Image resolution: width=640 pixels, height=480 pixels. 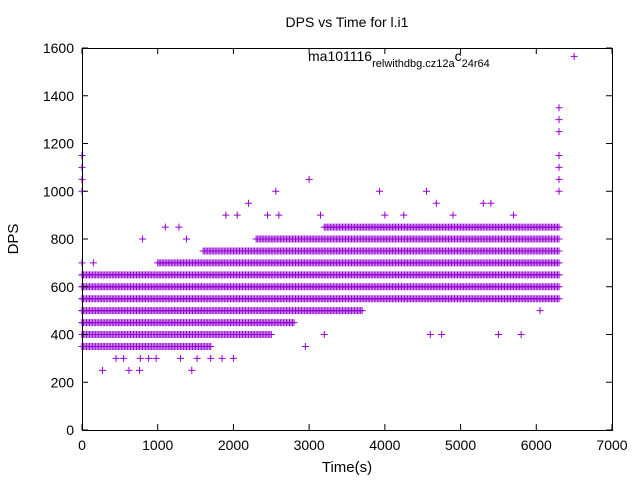 What do you see at coordinates (458, 56) in the screenshot?
I see `legend-label-part: c` at bounding box center [458, 56].